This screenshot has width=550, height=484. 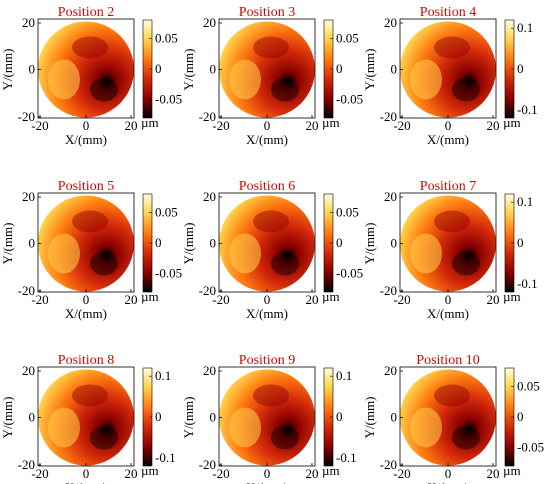 What do you see at coordinates (447, 360) in the screenshot?
I see `subplot-title: Position 10` at bounding box center [447, 360].